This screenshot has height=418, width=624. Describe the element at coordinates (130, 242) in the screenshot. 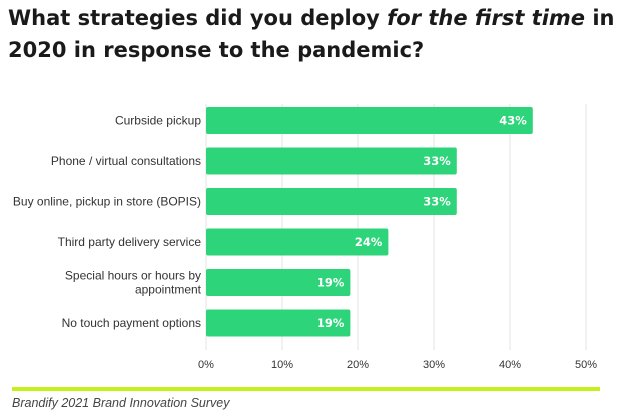

I see `category-label-3: Third party delivery service` at that location.